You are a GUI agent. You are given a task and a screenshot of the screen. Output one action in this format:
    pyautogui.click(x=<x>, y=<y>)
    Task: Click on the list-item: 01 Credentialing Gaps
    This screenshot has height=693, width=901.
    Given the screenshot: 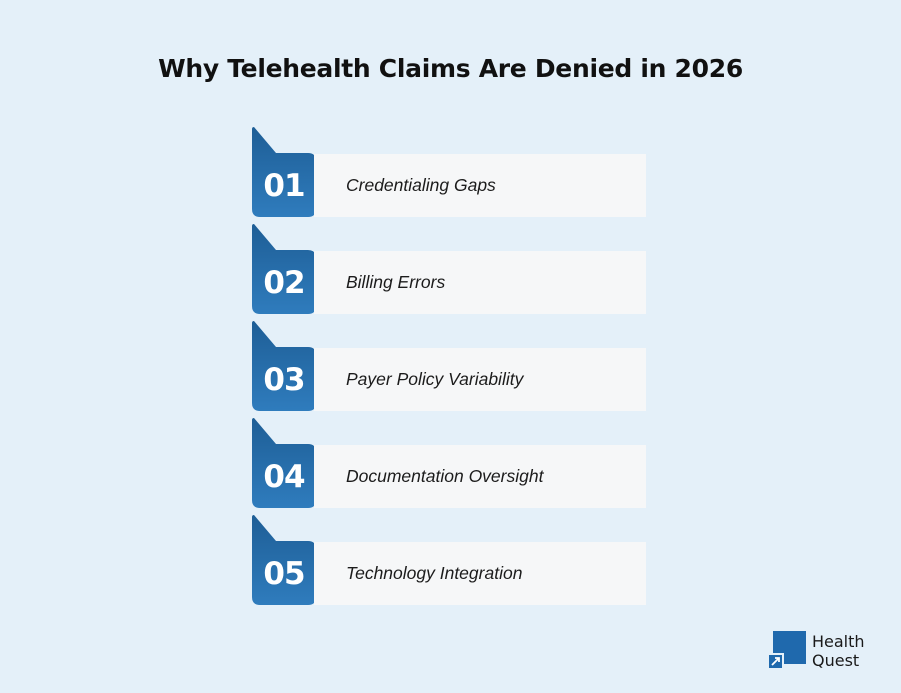 What is the action you would take?
    pyautogui.click(x=452, y=175)
    